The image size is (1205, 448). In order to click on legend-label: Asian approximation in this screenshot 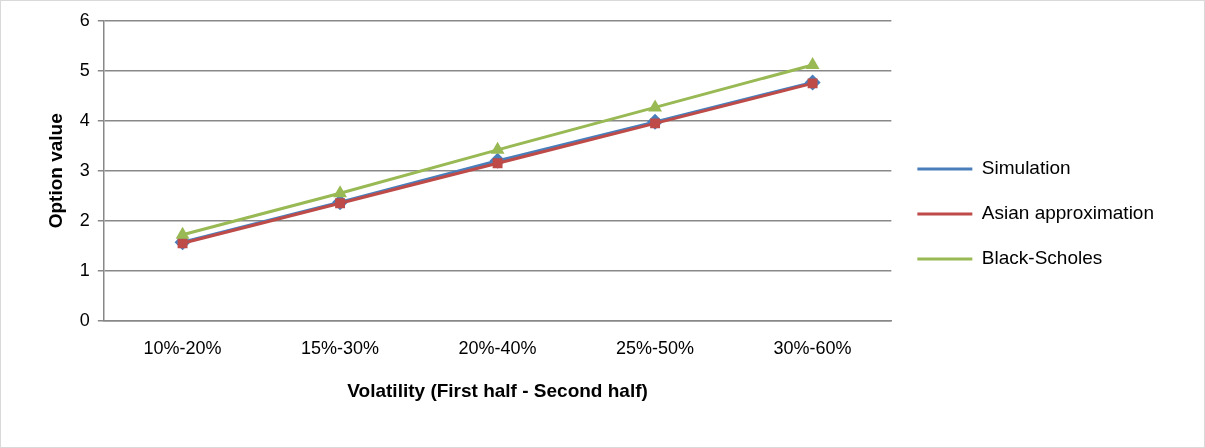, I will do `click(1068, 213)`.